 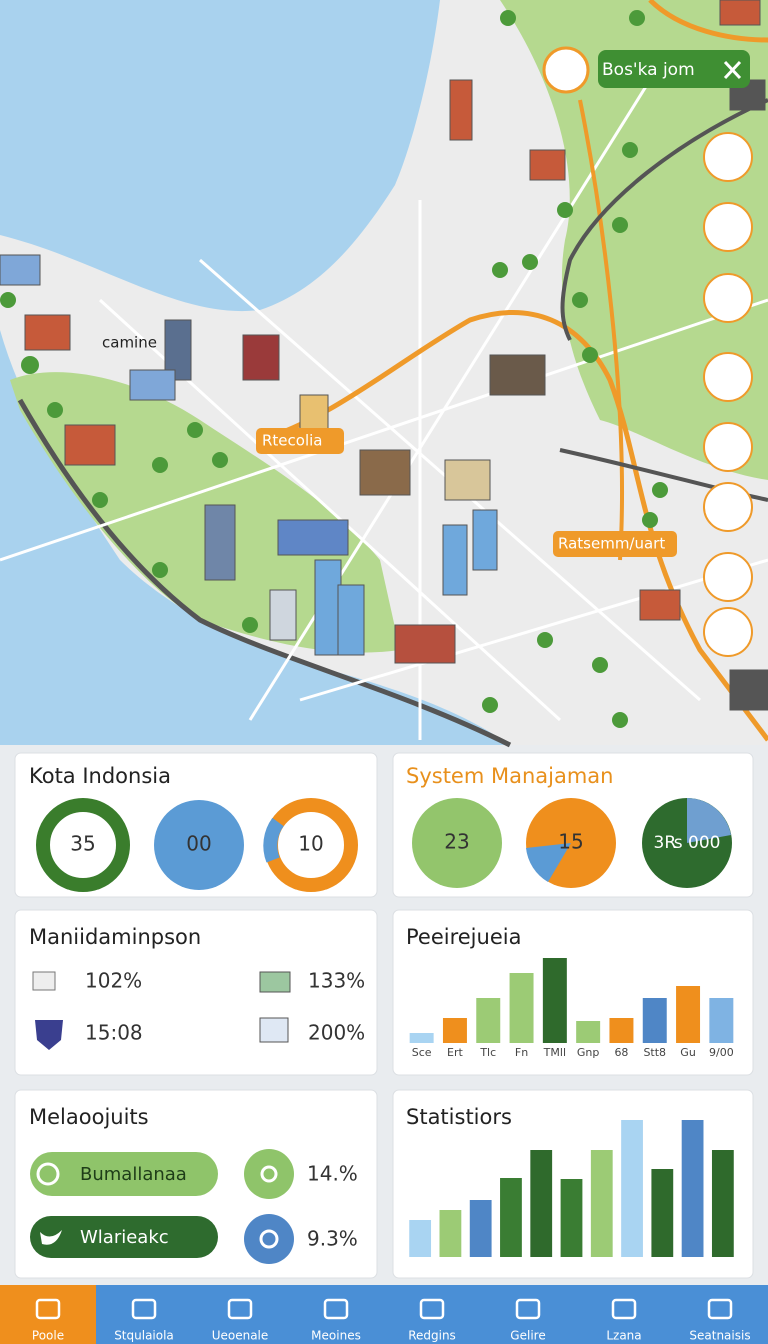 What do you see at coordinates (687, 843) in the screenshot?
I see `kpi-value: 3₨ 000` at bounding box center [687, 843].